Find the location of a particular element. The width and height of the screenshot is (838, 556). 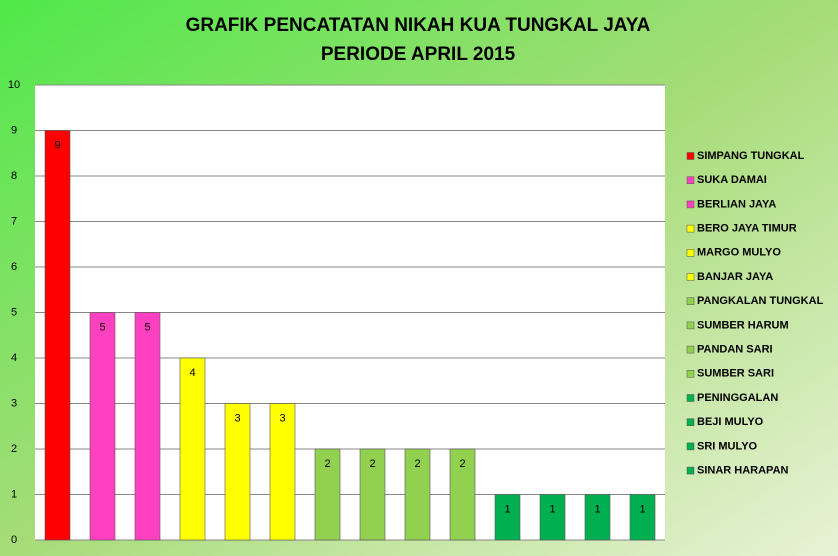

legend-label: BANJAR JAYA is located at coordinates (735, 277).